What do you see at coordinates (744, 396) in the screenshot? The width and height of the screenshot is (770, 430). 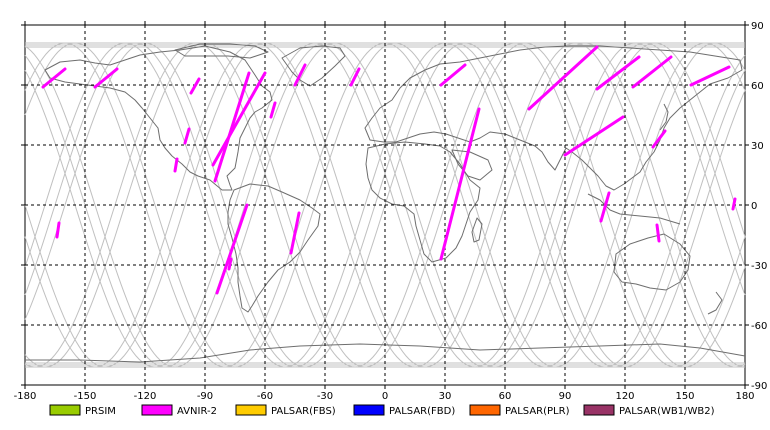 I see `x-tick-label: 180` at bounding box center [744, 396].